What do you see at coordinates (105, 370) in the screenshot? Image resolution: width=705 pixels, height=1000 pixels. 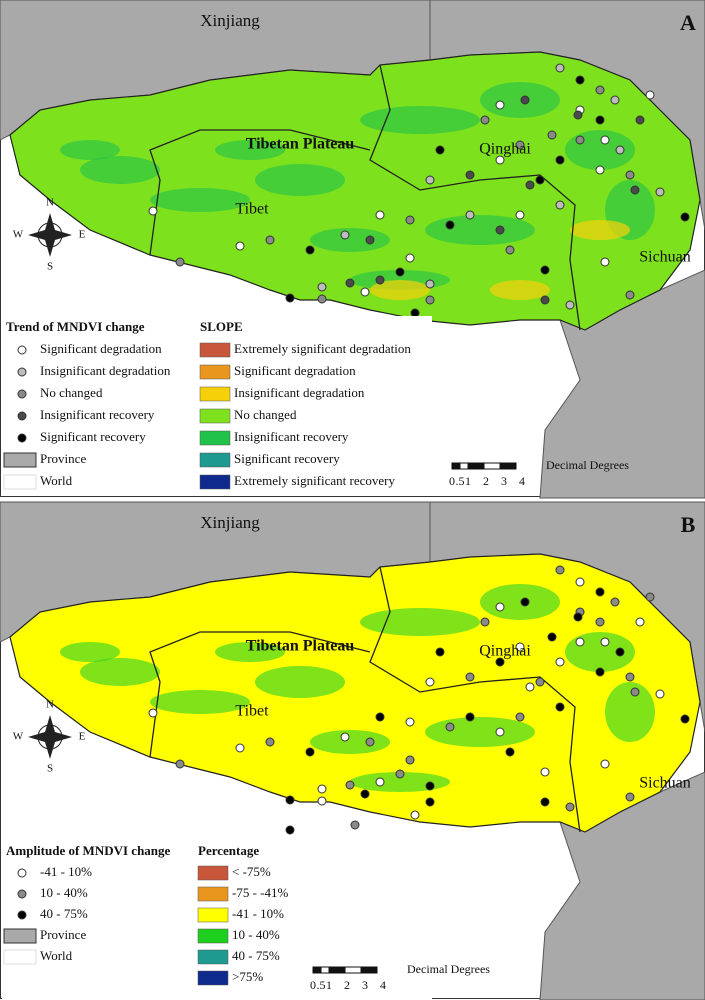 I see `legend-label: Insignificant degradation` at bounding box center [105, 370].